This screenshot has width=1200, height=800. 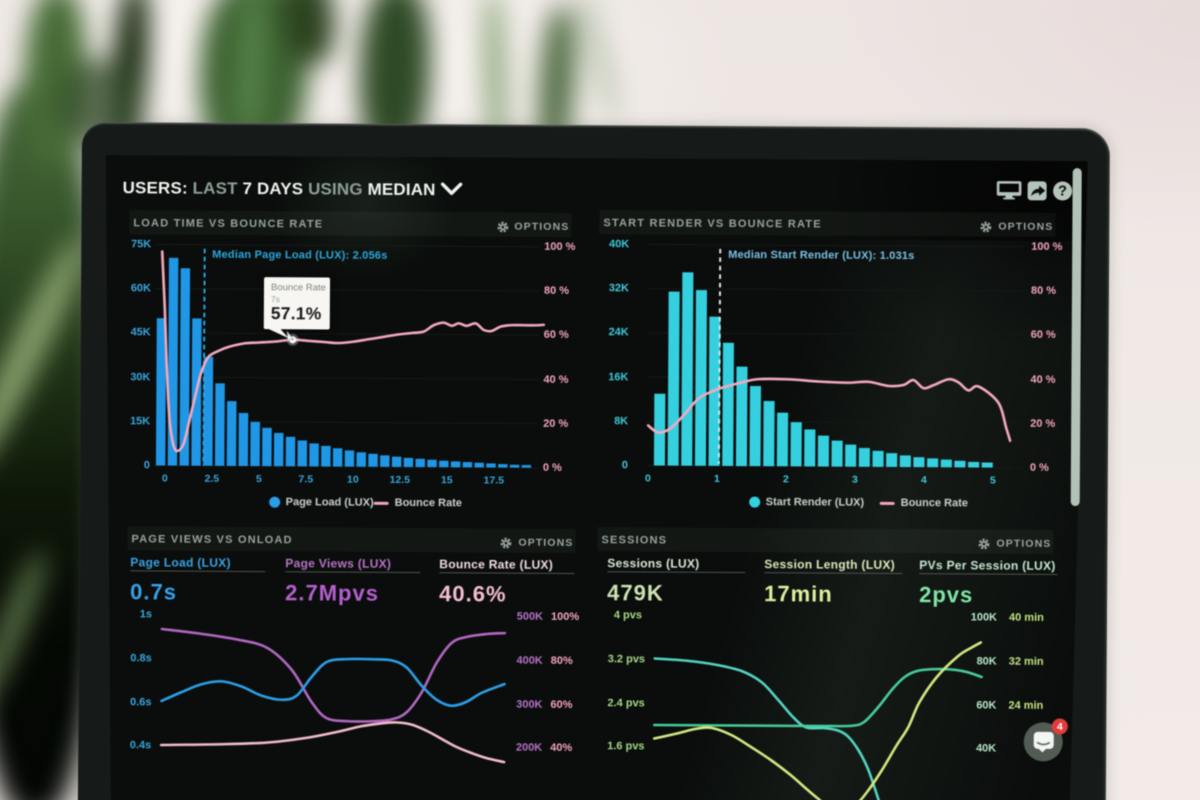 I want to click on svg-text: 4, so click(x=1060, y=727).